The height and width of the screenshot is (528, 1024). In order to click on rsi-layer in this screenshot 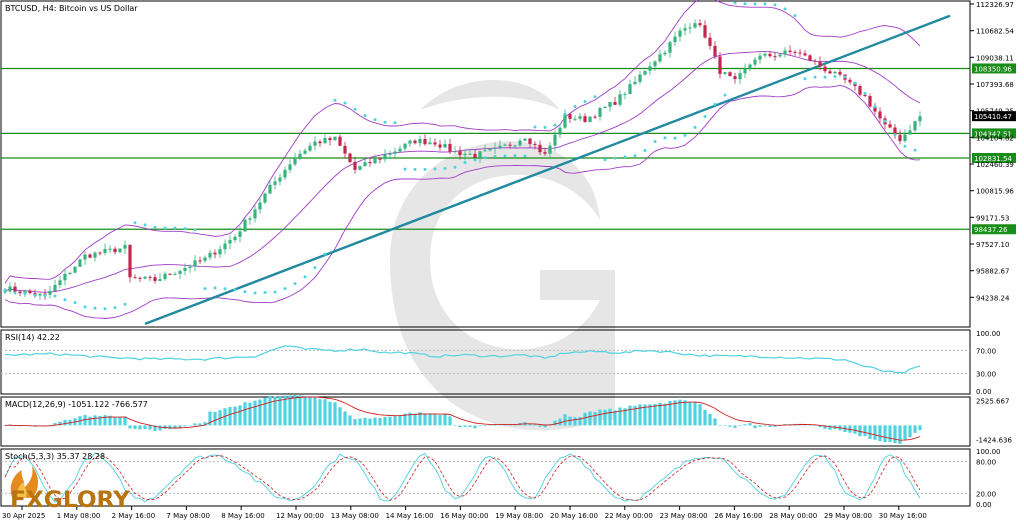, I will do `click(485, 360)`.